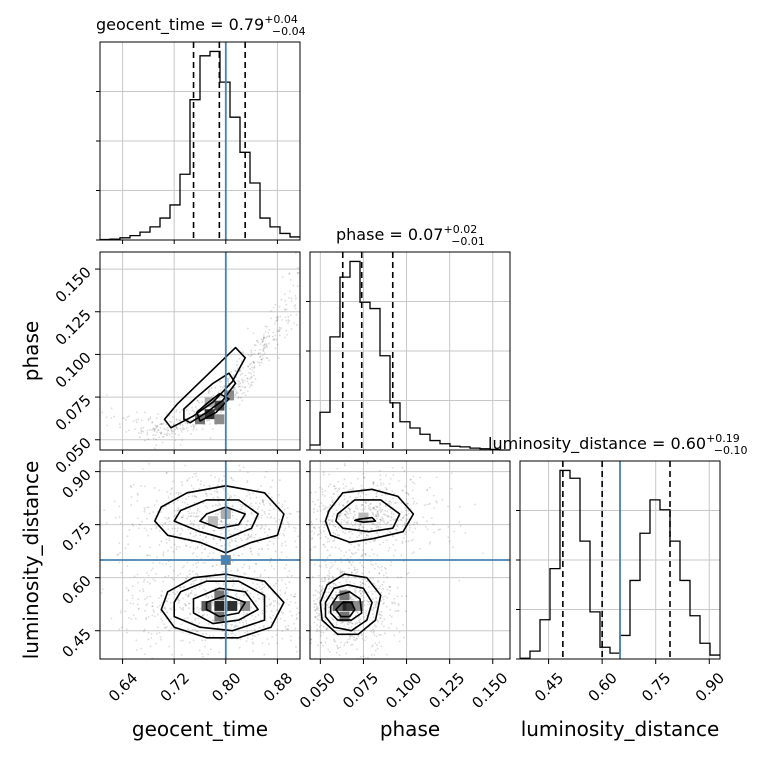 The width and height of the screenshot is (760, 760). What do you see at coordinates (278, 687) in the screenshot?
I see `tick-label-x-geocent-time: 0.88` at bounding box center [278, 687].